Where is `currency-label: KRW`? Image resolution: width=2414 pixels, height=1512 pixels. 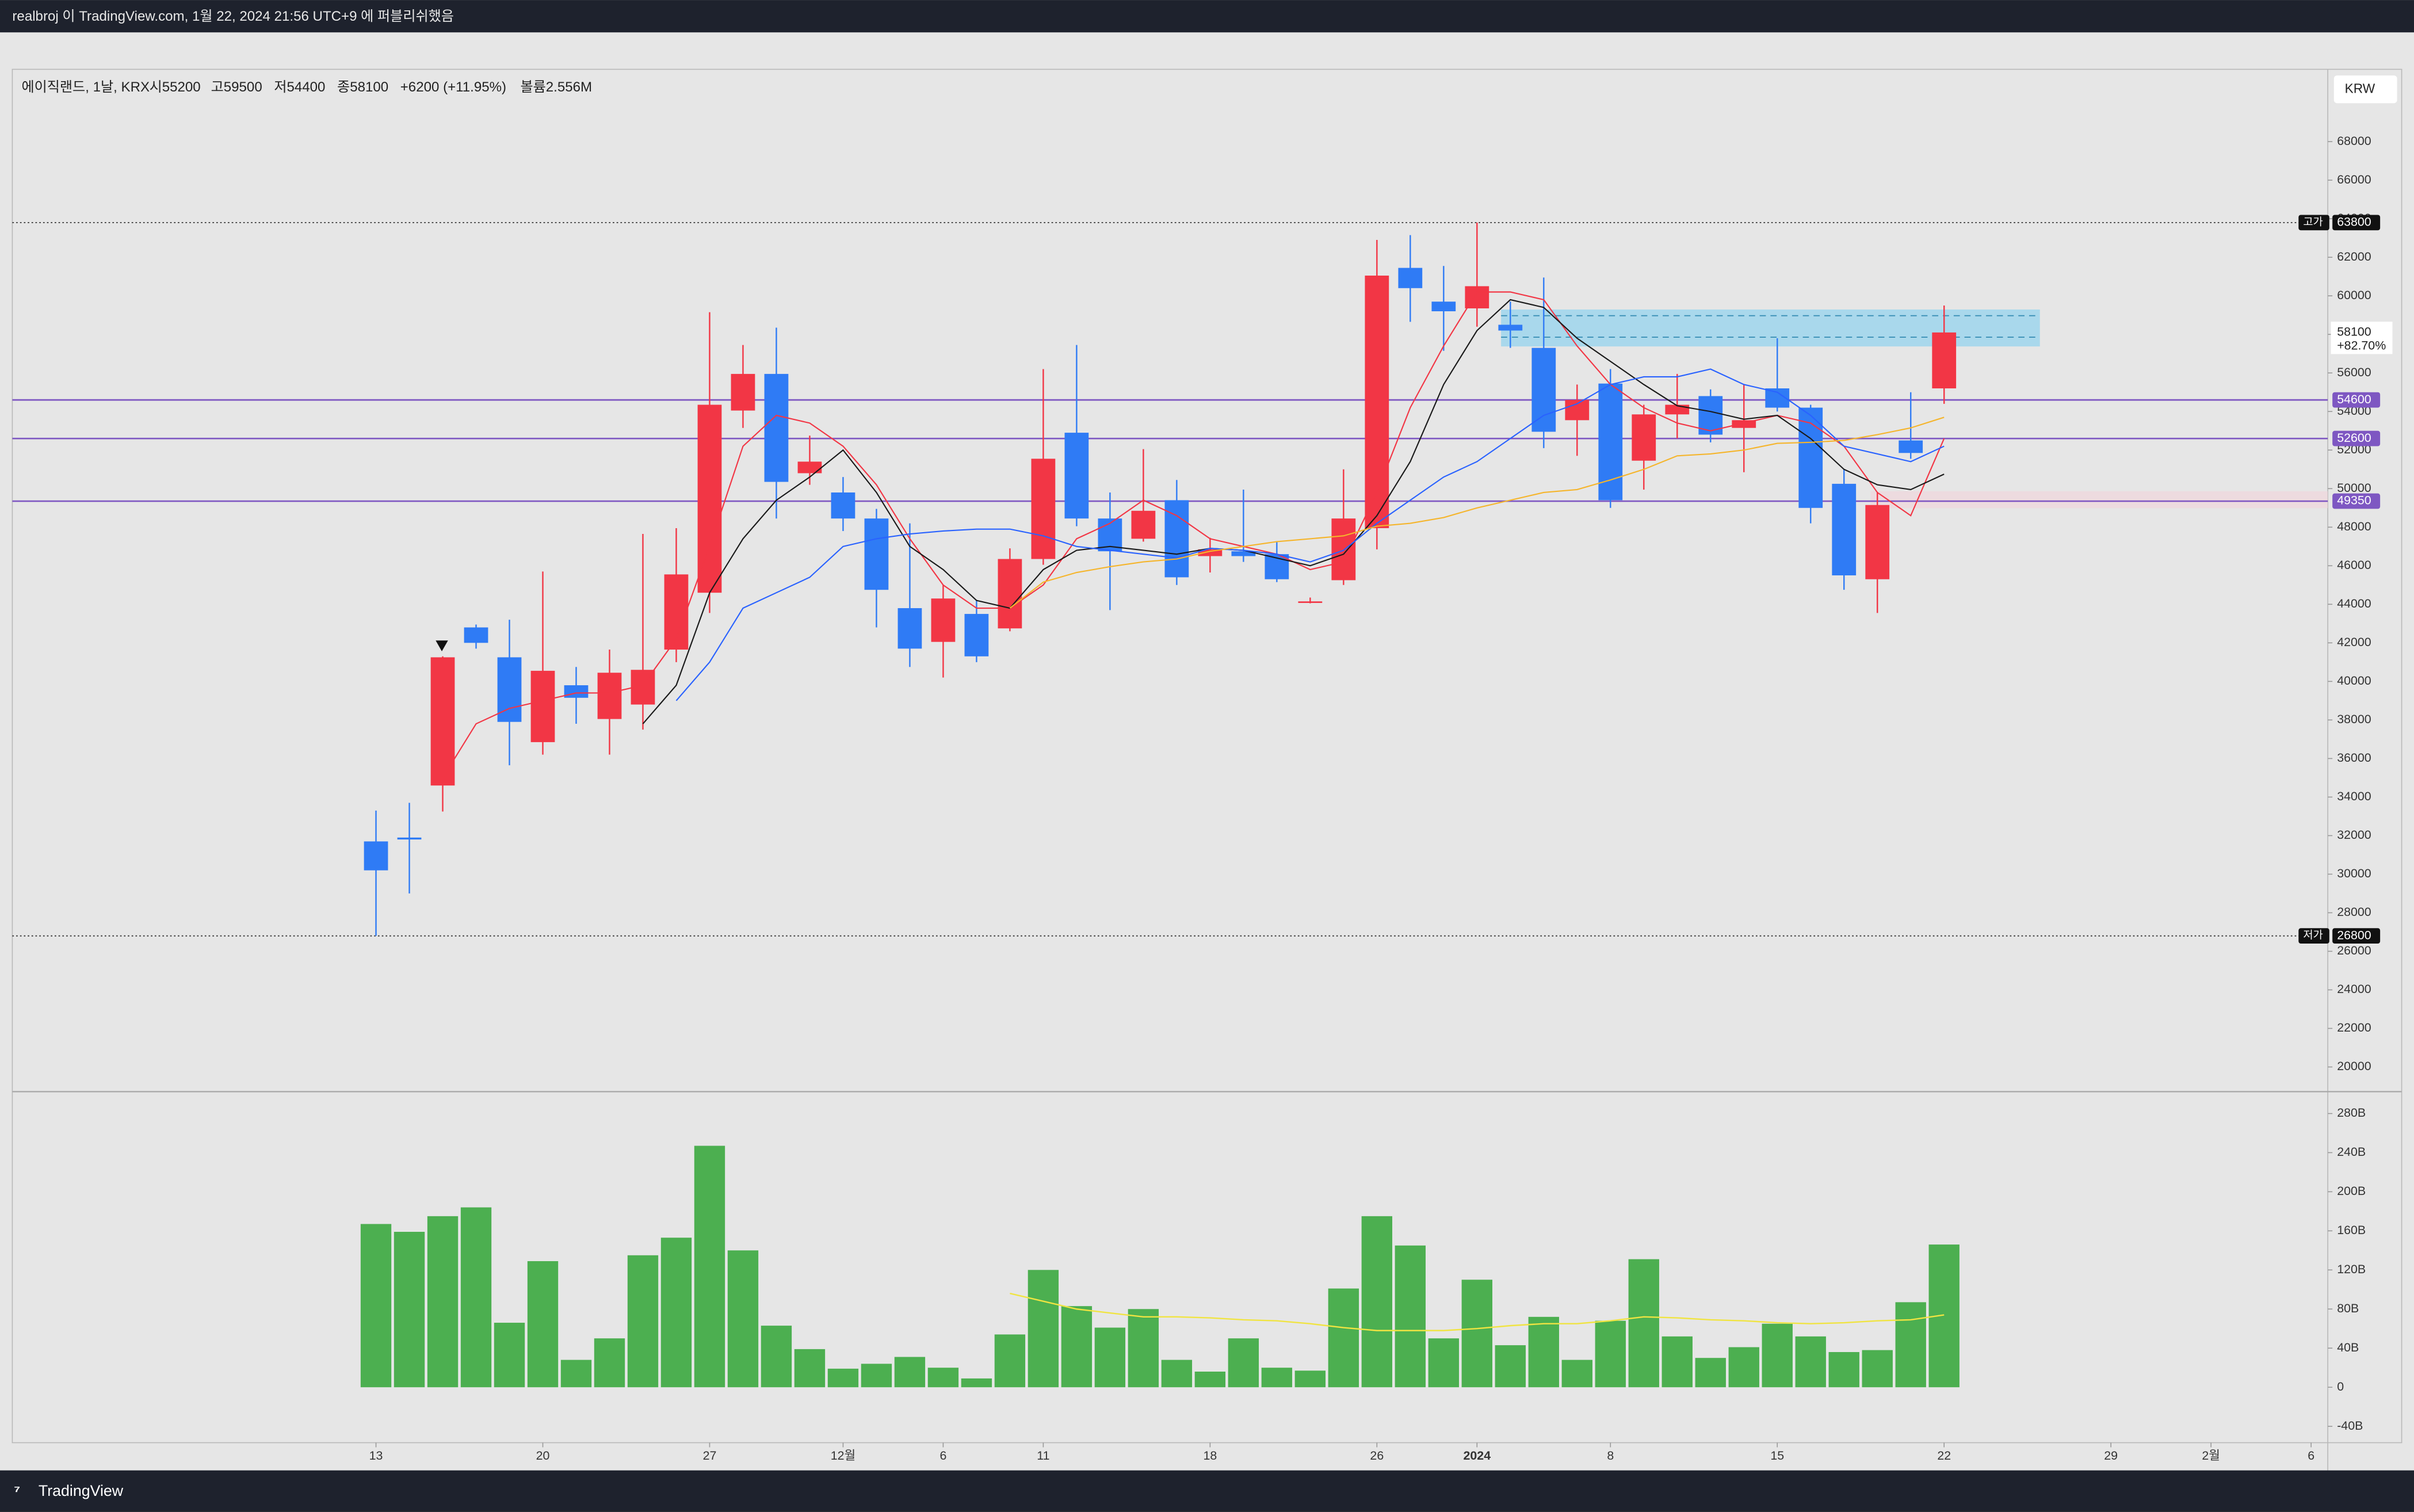
currency-label: KRW is located at coordinates (2360, 88).